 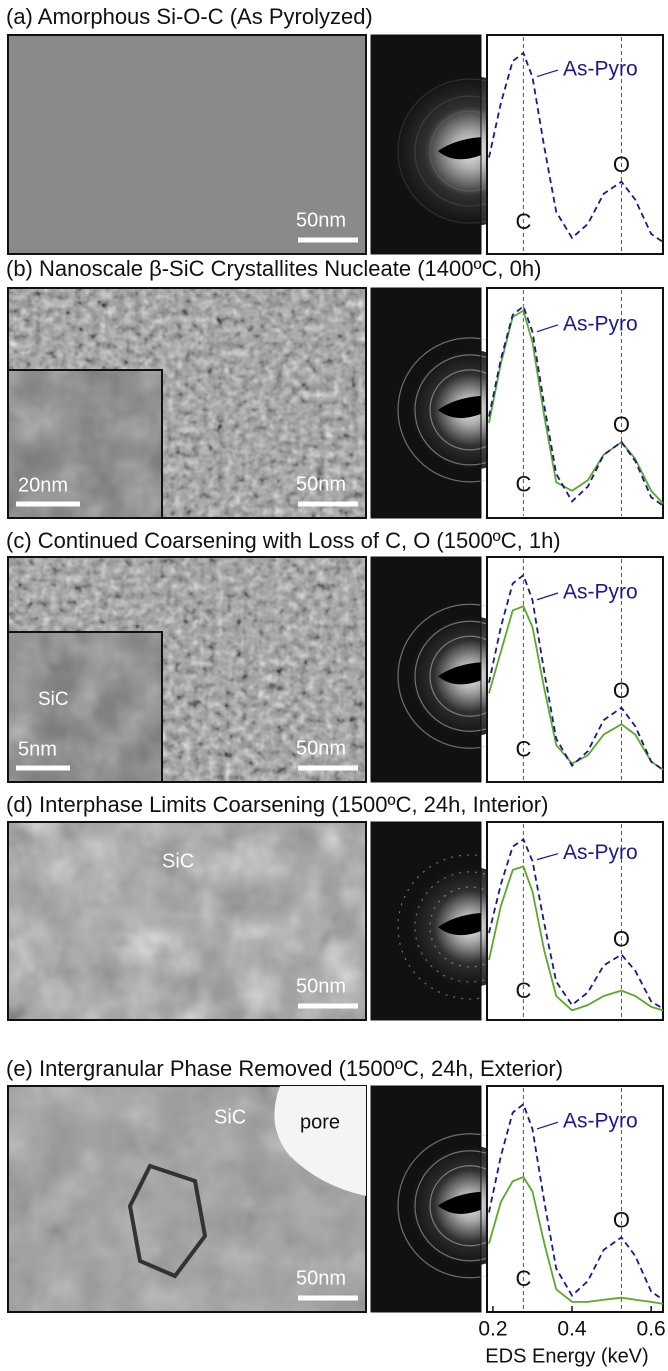 What do you see at coordinates (320, 1122) in the screenshot?
I see `image-label: pore` at bounding box center [320, 1122].